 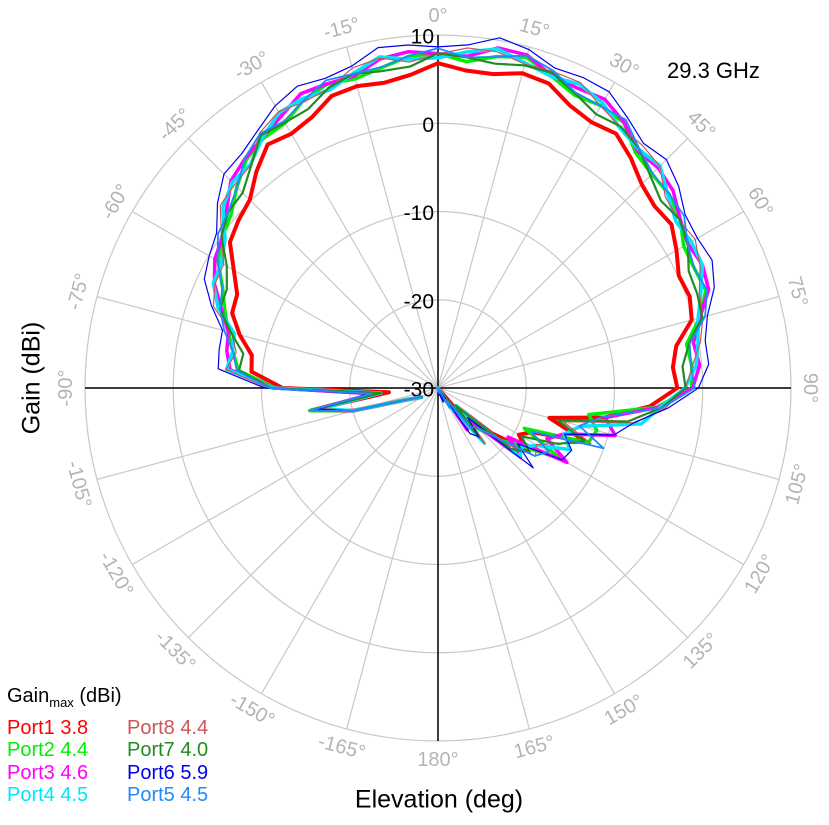 I want to click on angle-tick-label: 0°, so click(x=437, y=16).